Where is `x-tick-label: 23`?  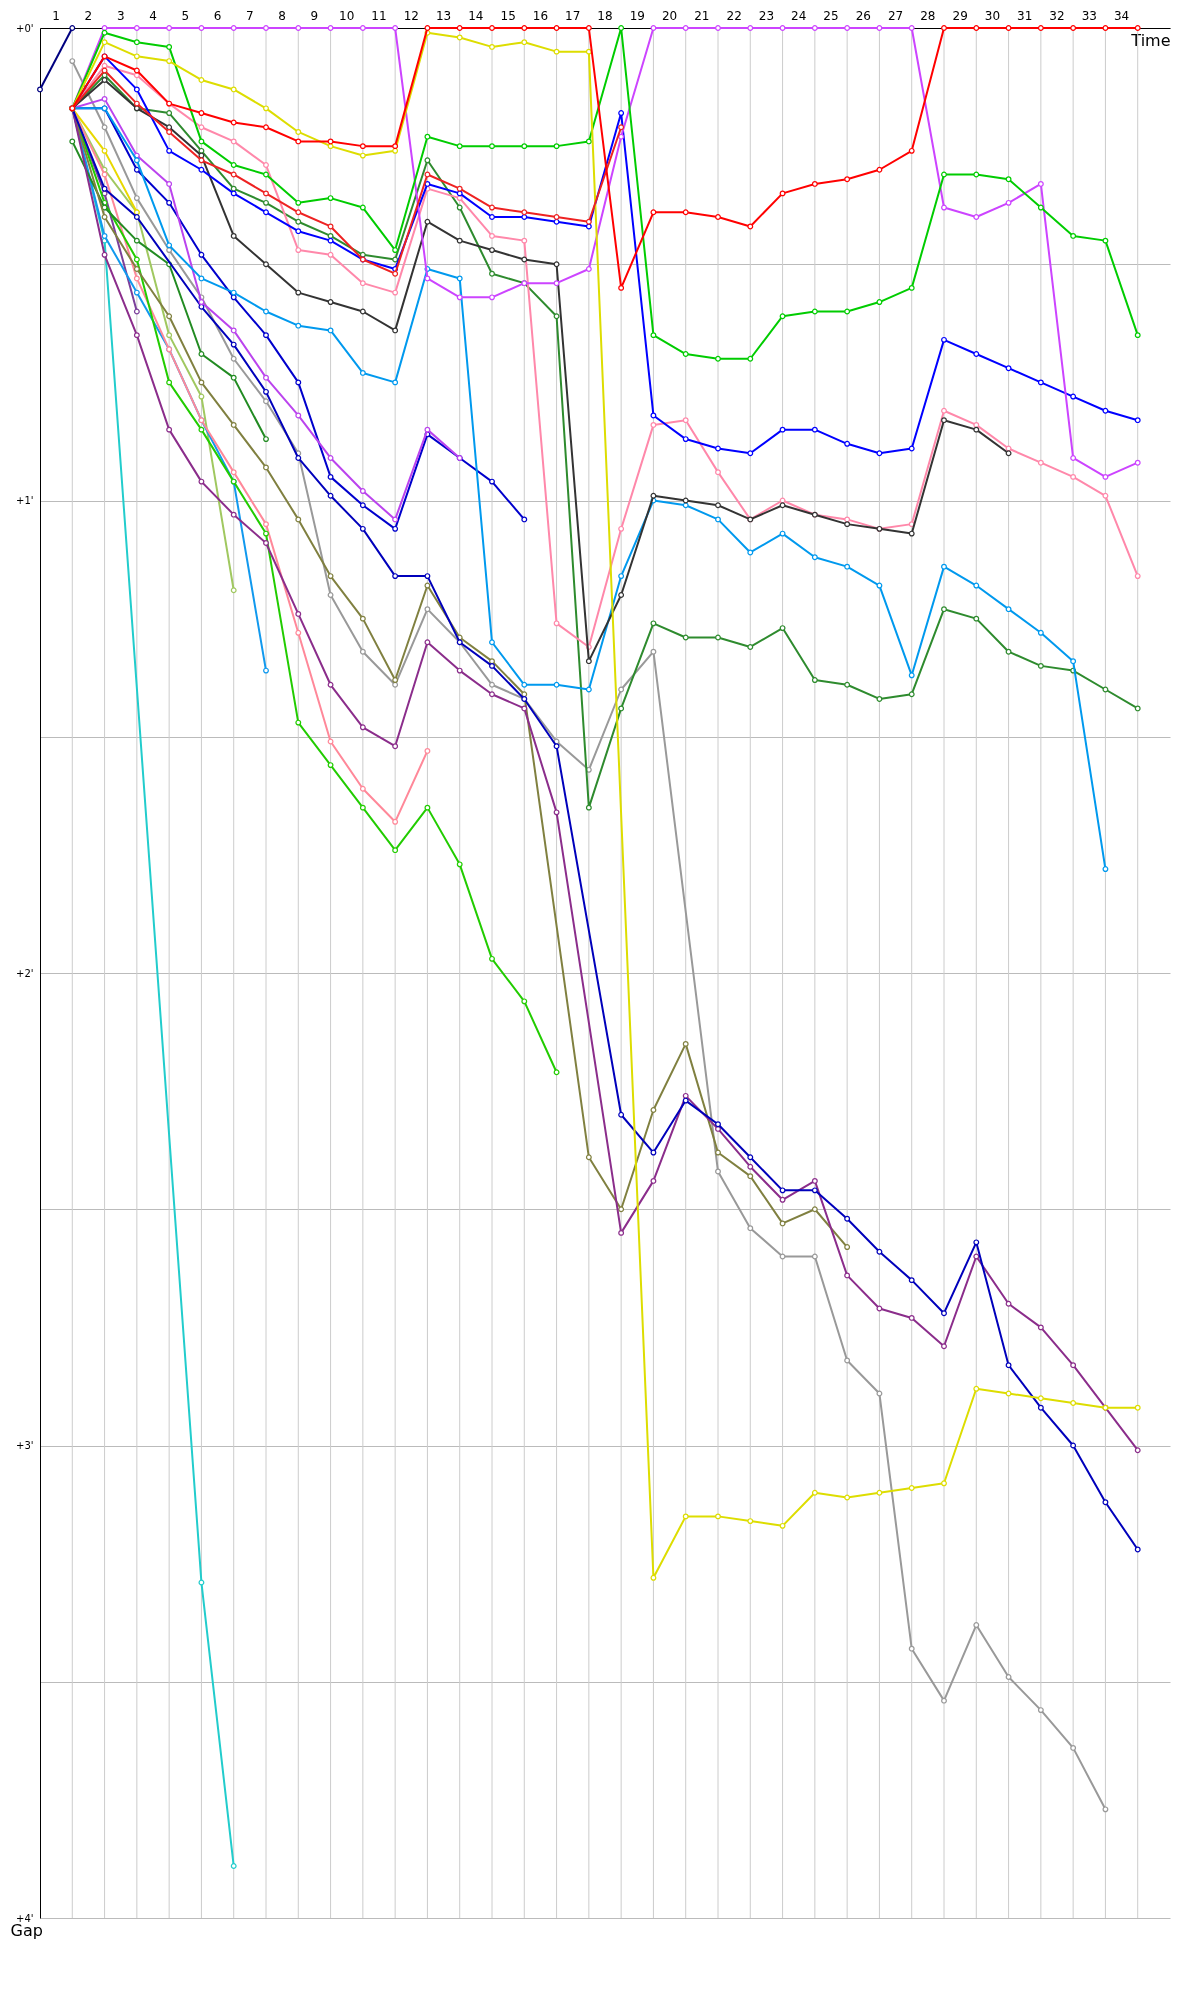 x-tick-label: 23 is located at coordinates (766, 16).